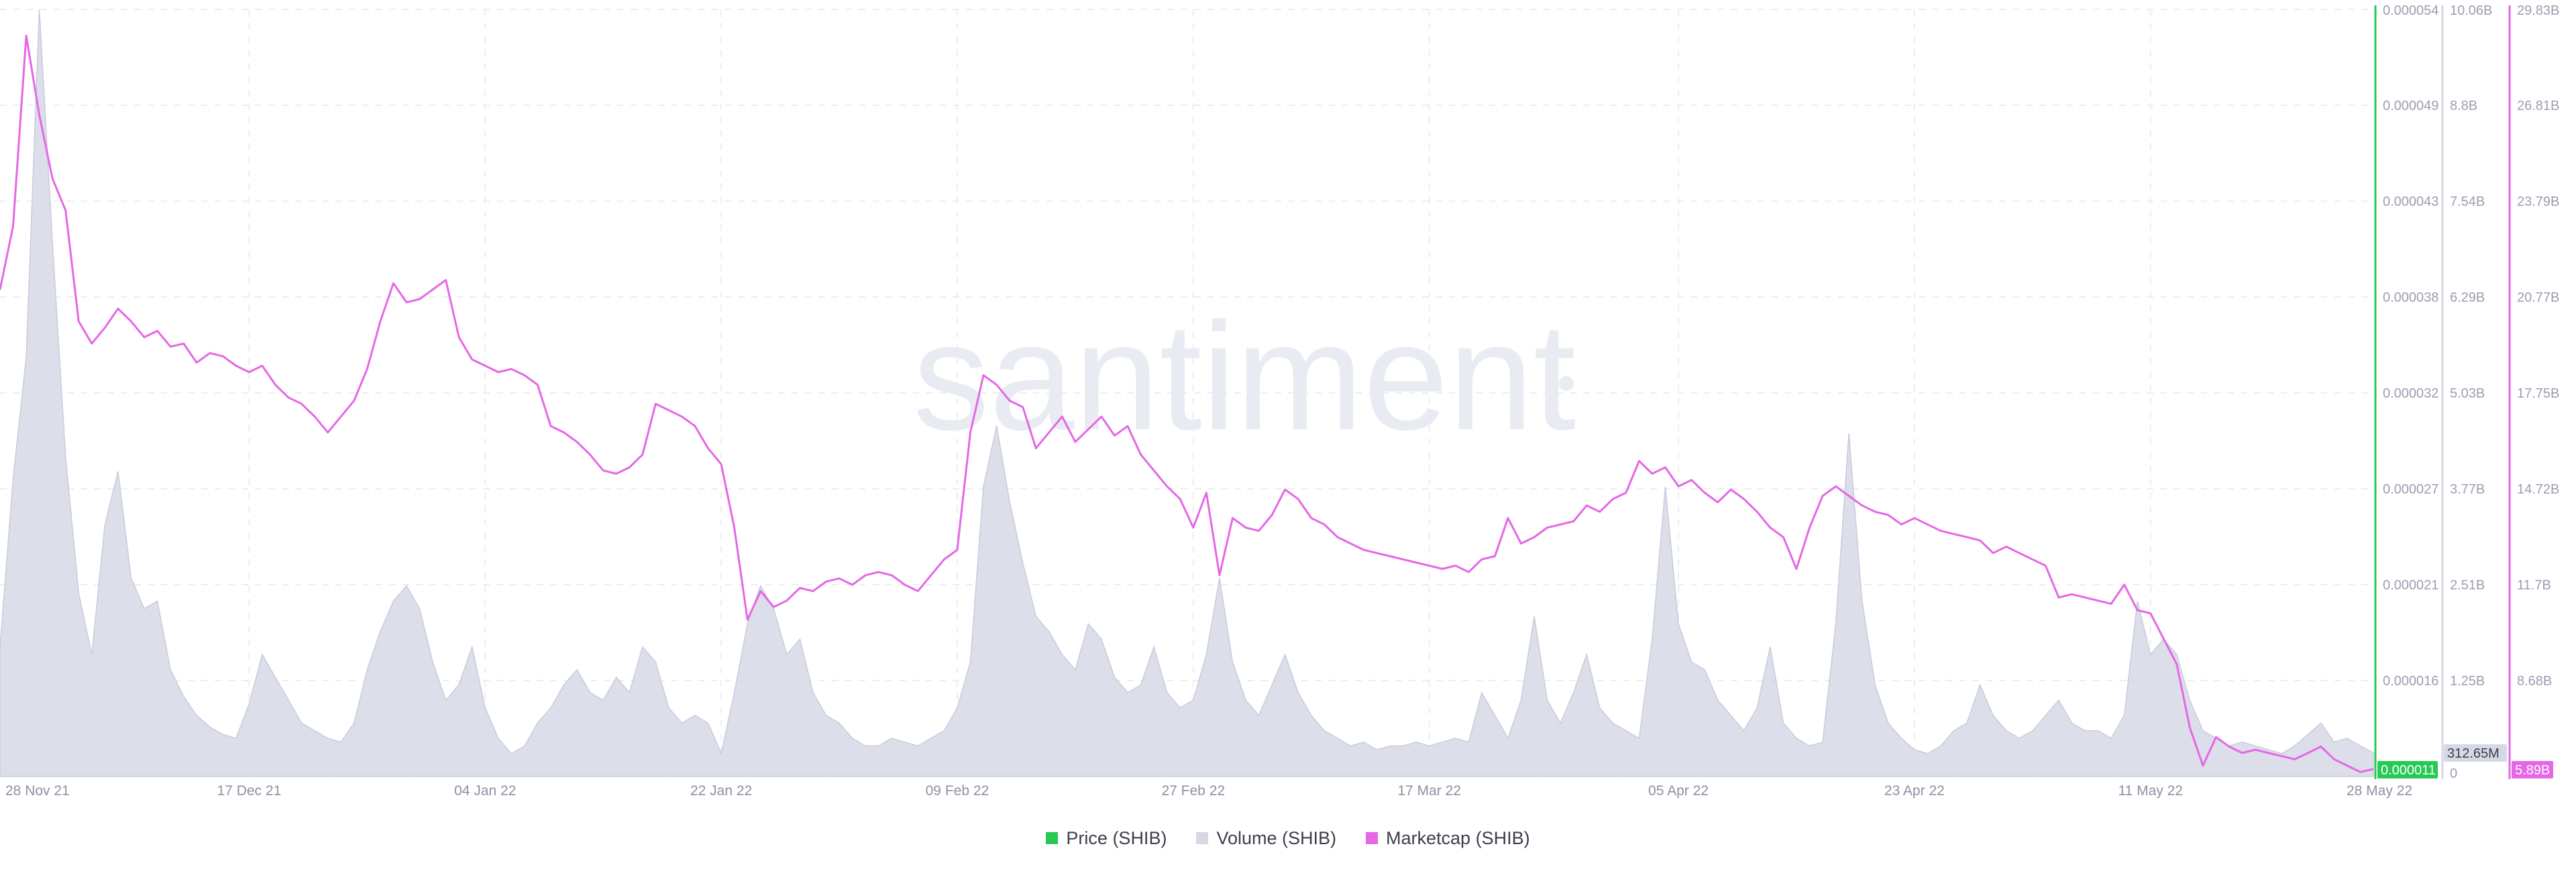 Image resolution: width=2576 pixels, height=875 pixels. What do you see at coordinates (2467, 201) in the screenshot?
I see `axis-tick-volume: 7.54B` at bounding box center [2467, 201].